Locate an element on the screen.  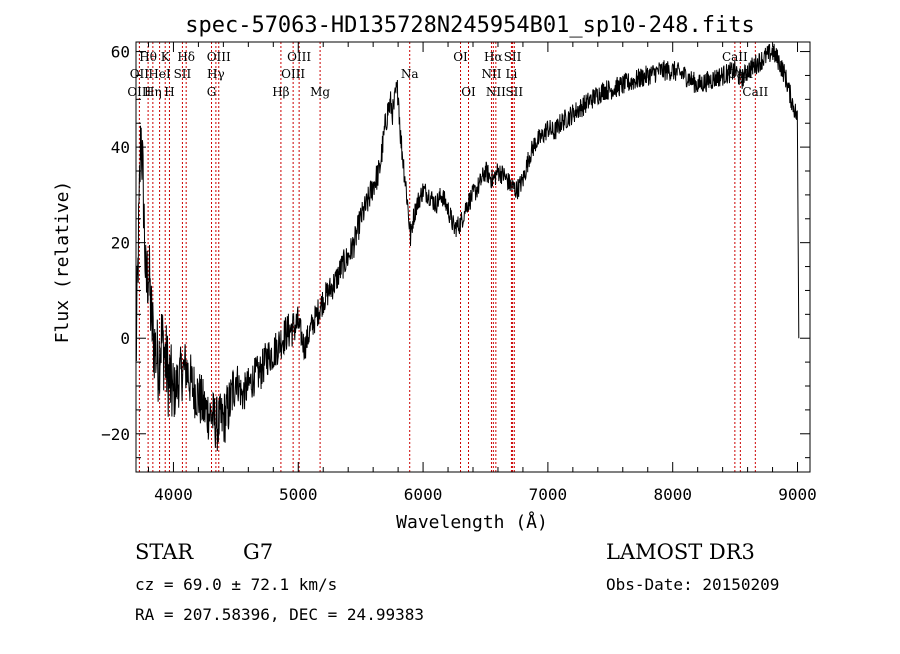
x-tick-label: 6000 is located at coordinates (423, 494).